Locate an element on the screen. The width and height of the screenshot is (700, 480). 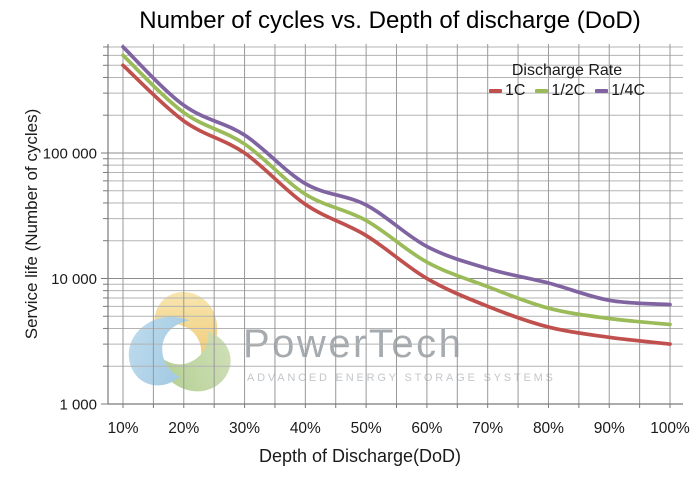
legend-label-1-2c: 1/2C is located at coordinates (568, 90).